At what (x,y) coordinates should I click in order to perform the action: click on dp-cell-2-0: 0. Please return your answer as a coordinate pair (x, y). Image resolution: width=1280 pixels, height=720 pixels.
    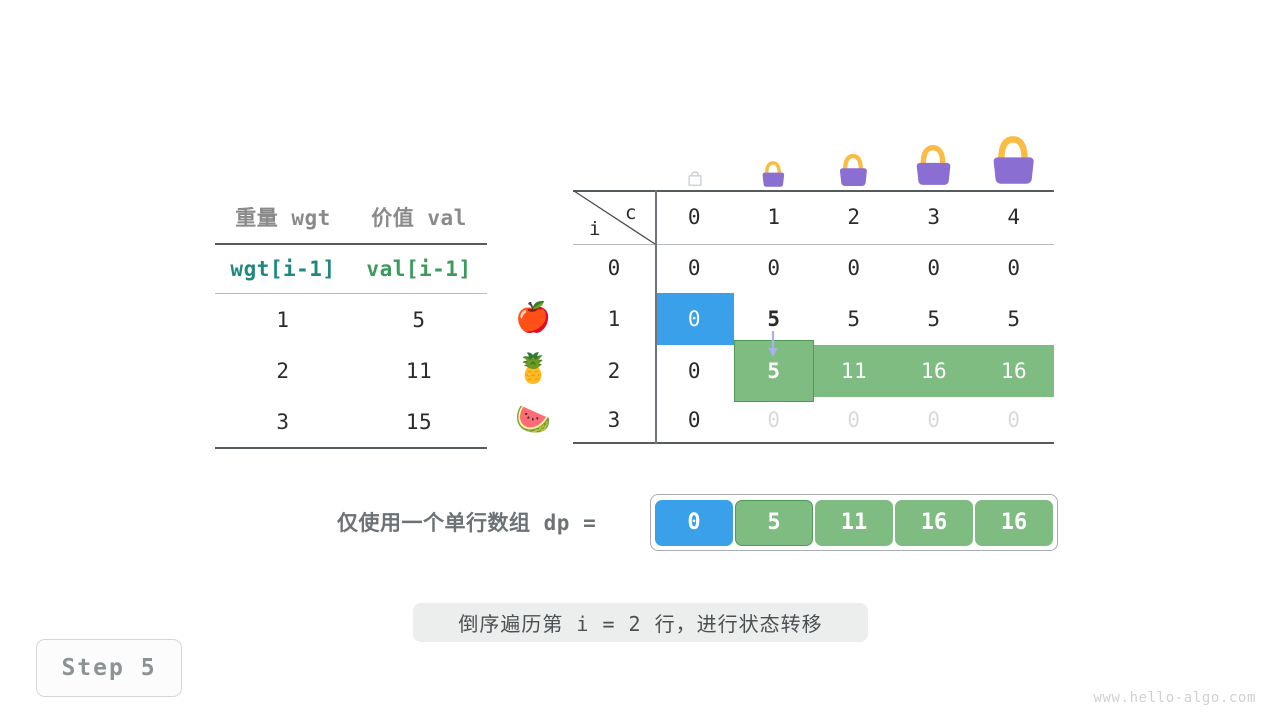
    Looking at the image, I should click on (694, 371).